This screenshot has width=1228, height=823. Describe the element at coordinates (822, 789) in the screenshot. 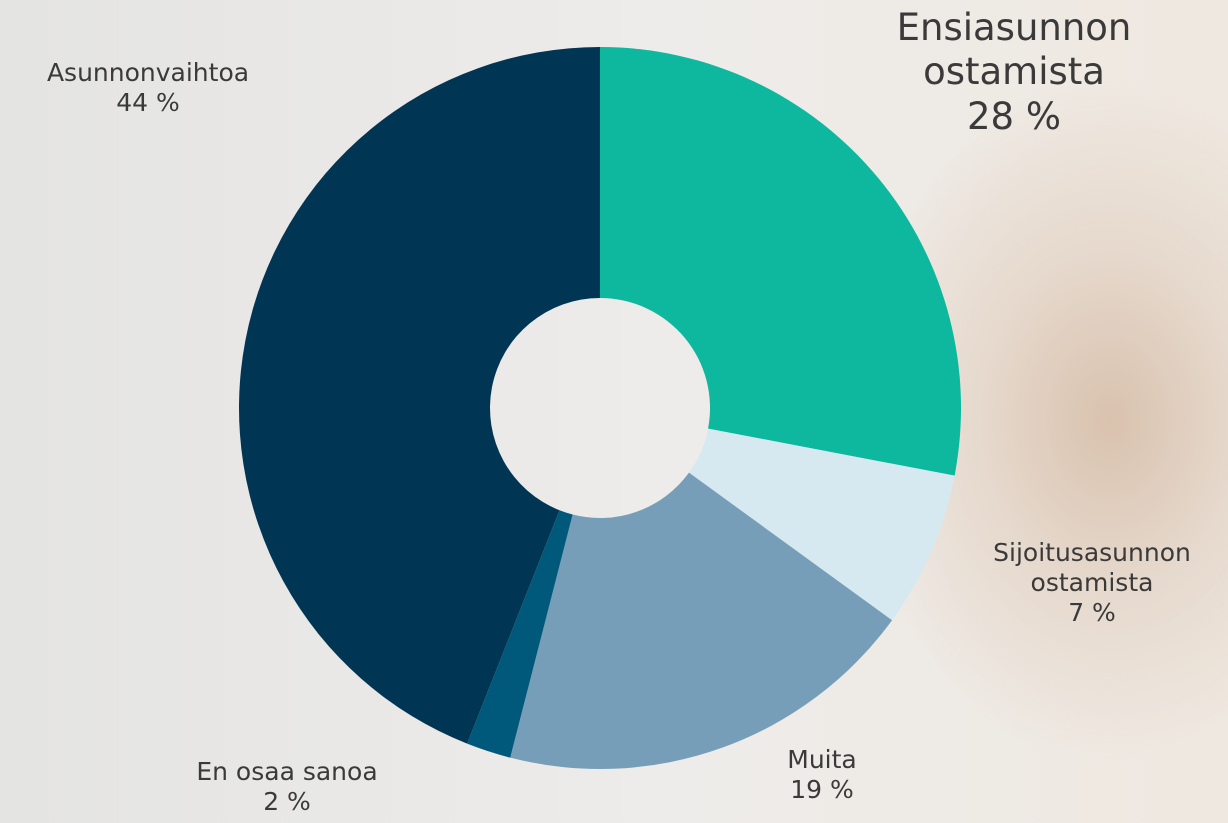

I see `value-label: 19 %` at that location.